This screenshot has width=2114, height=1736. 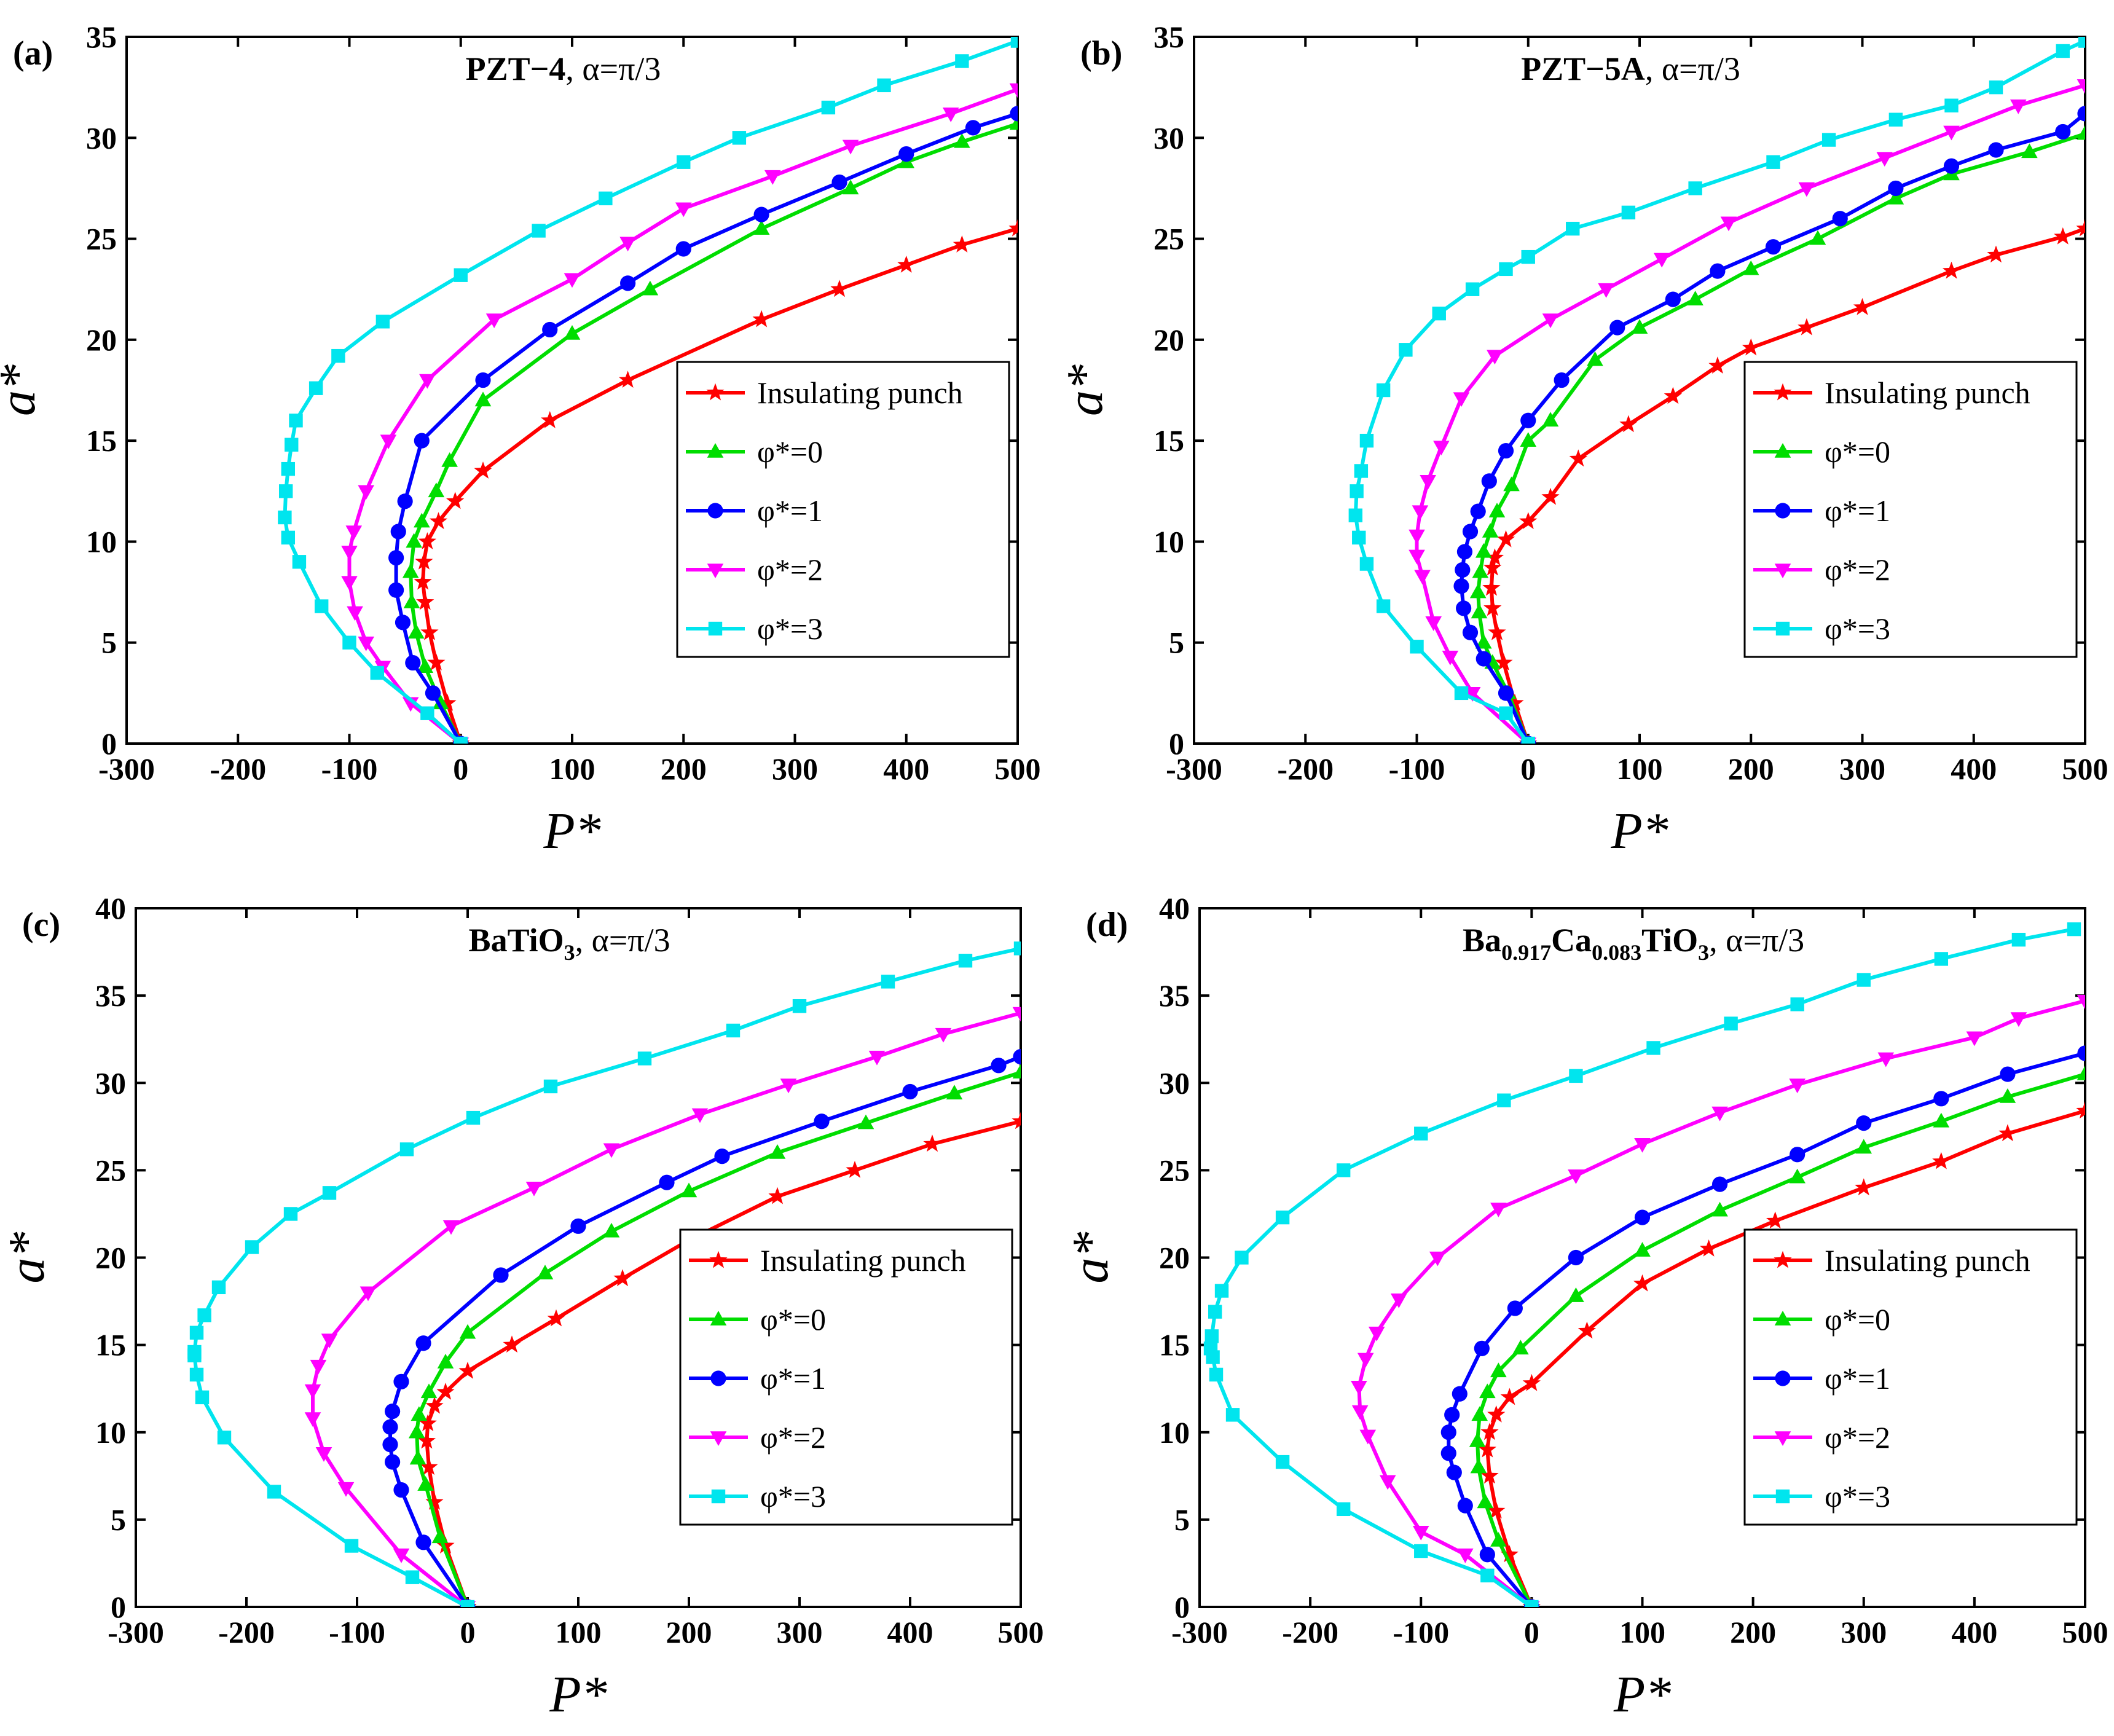 I want to click on y-tick-label: 25, so click(x=1168, y=239).